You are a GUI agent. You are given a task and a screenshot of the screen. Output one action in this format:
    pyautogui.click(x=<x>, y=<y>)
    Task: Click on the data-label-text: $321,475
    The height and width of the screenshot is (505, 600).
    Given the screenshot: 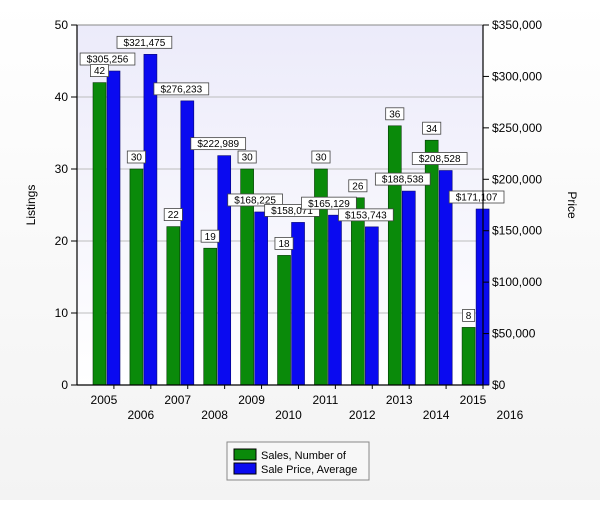 What is the action you would take?
    pyautogui.click(x=145, y=43)
    